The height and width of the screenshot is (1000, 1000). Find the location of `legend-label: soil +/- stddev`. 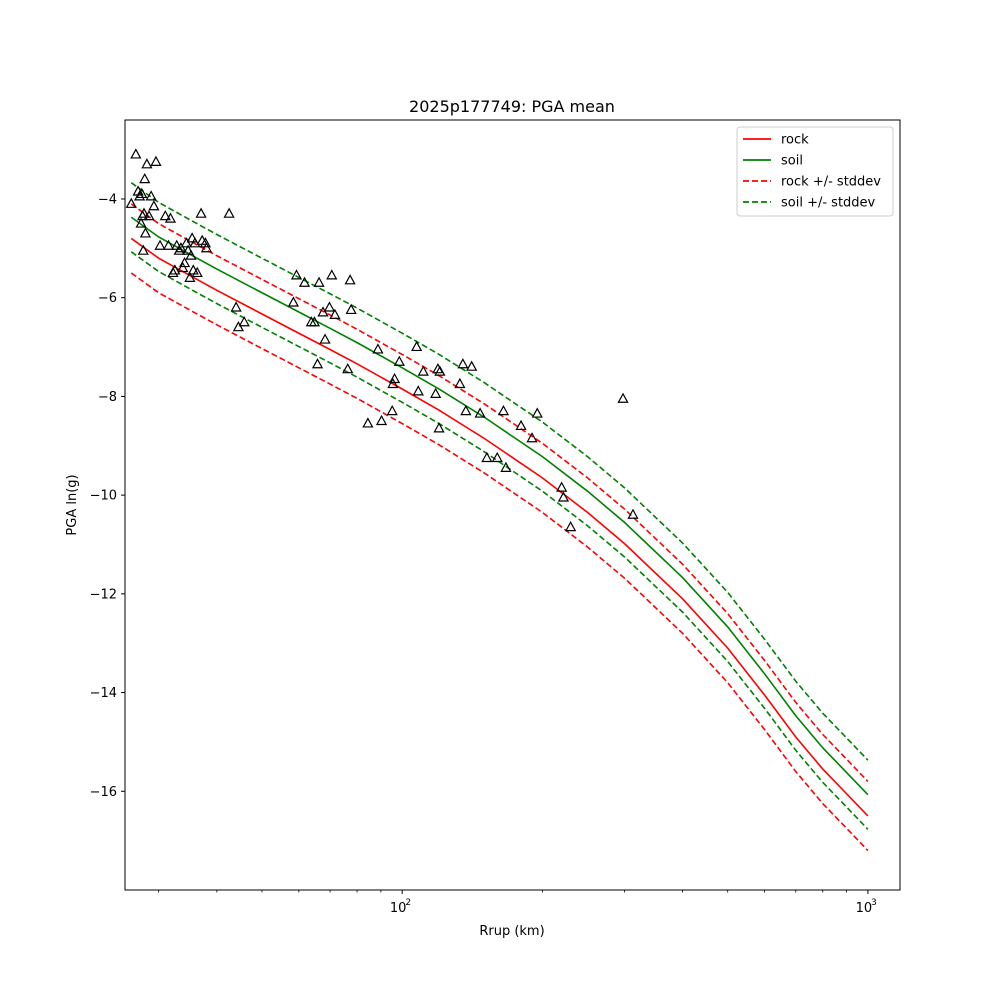

legend-label: soil +/- stddev is located at coordinates (828, 203).